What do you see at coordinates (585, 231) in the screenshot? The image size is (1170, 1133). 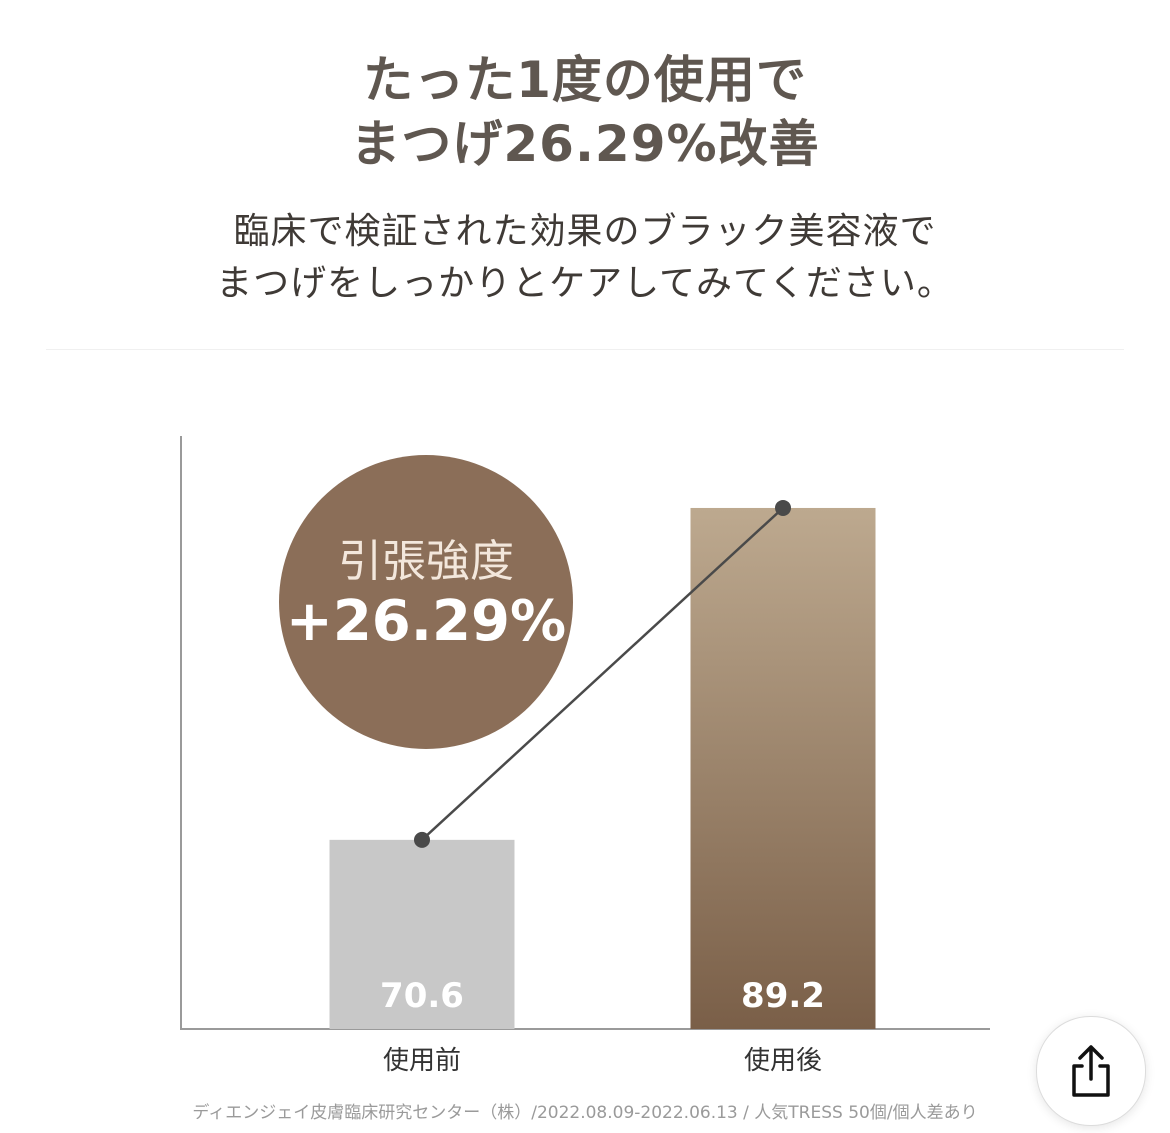 I see `subtext-line-1: 臨床で検証された効果のブラック美容液で` at bounding box center [585, 231].